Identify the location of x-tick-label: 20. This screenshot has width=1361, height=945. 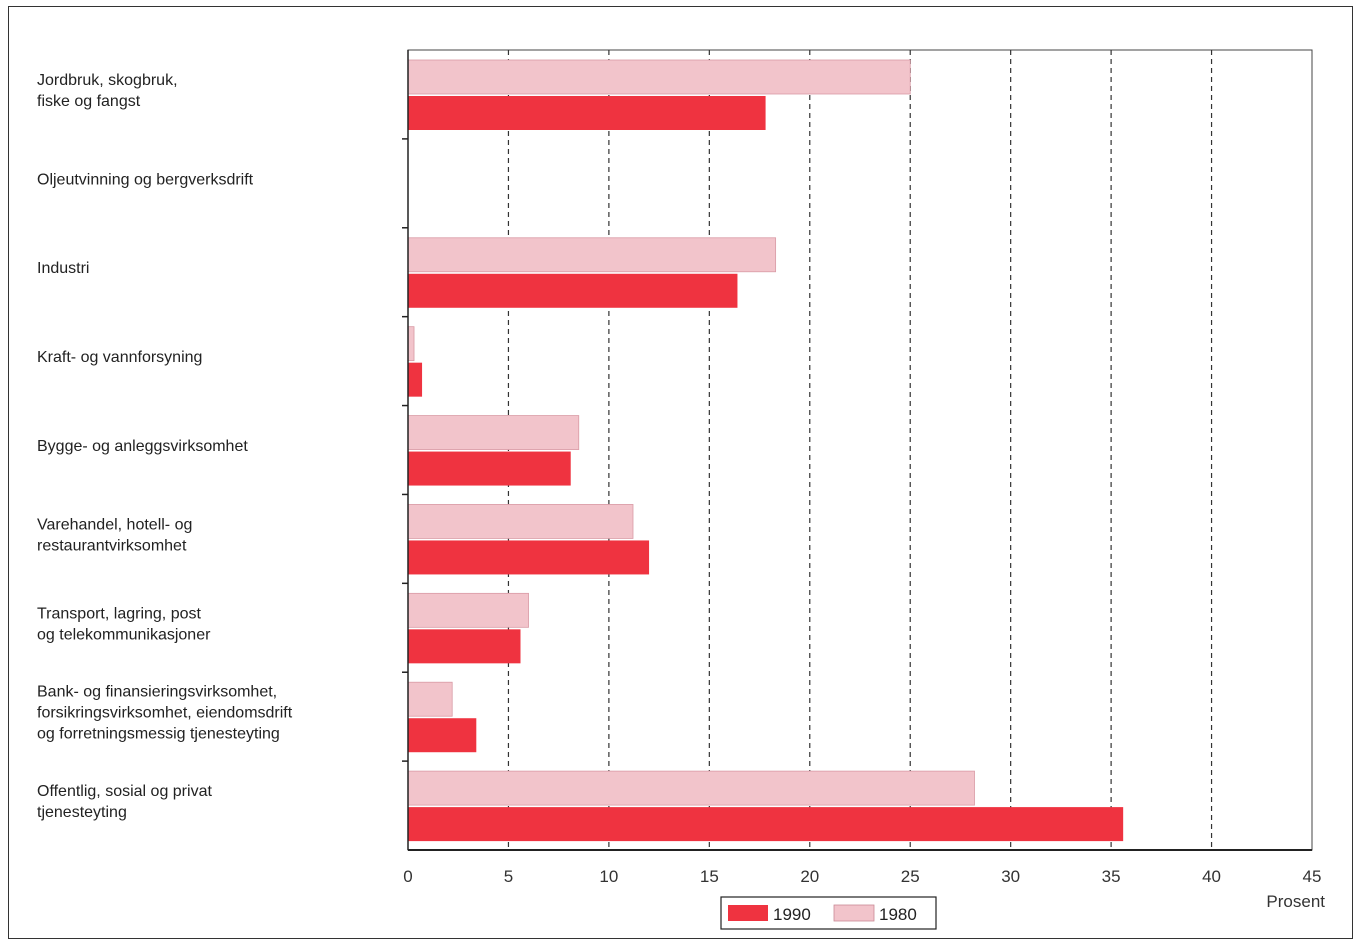
(809, 876).